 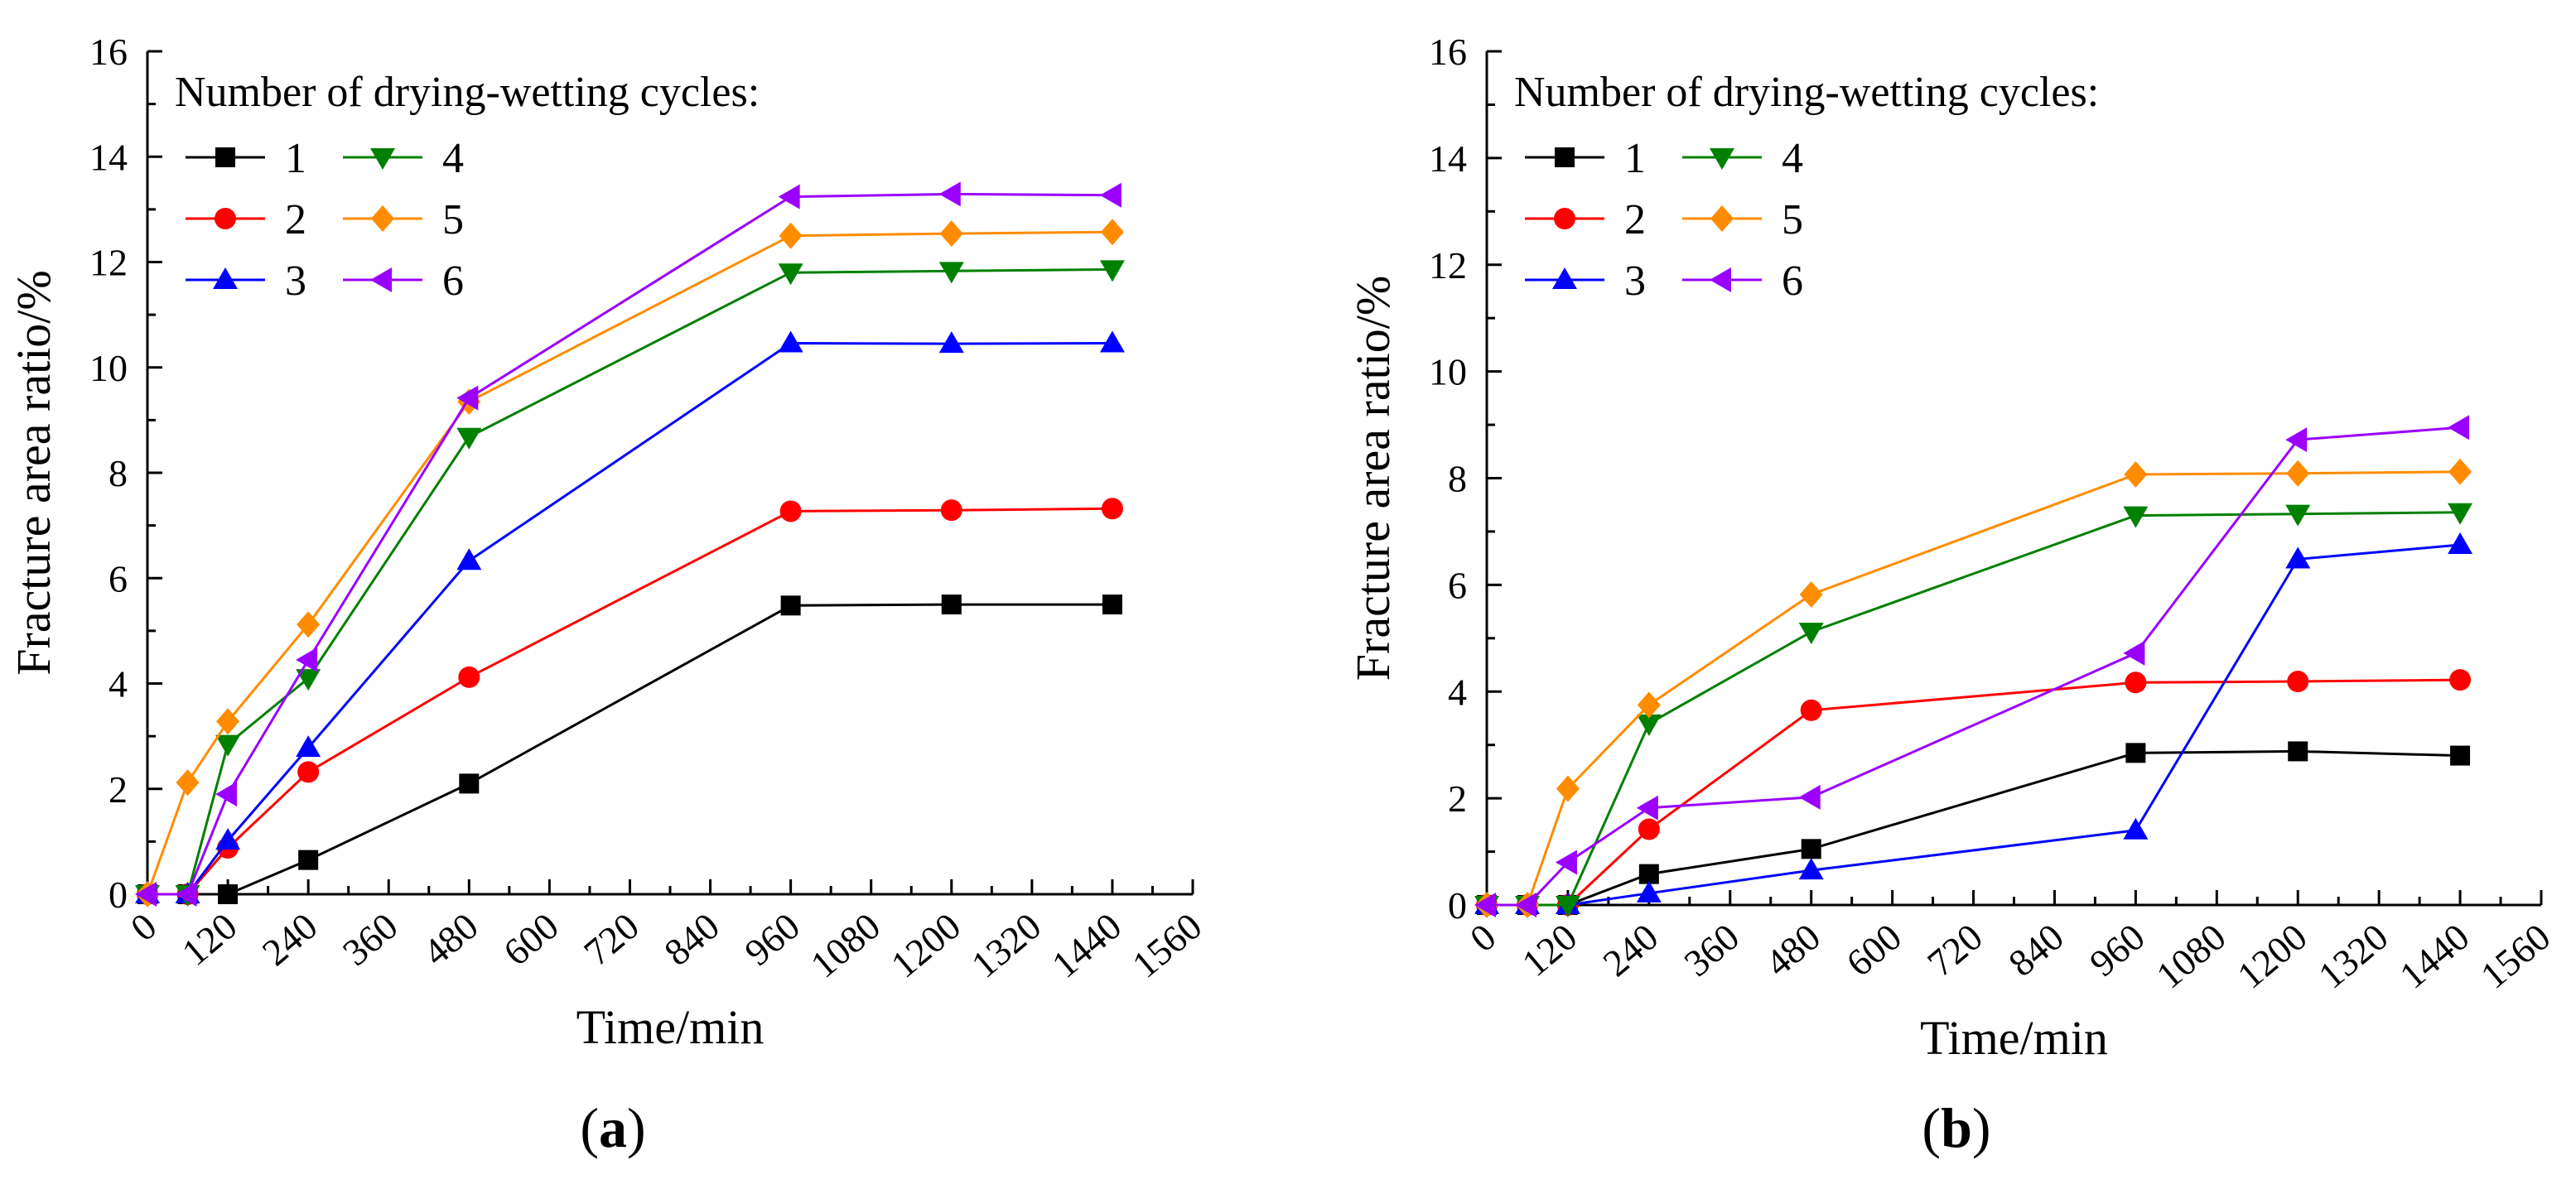 What do you see at coordinates (1373, 478) in the screenshot?
I see `y-axis-title: Fracture area ratio/%` at bounding box center [1373, 478].